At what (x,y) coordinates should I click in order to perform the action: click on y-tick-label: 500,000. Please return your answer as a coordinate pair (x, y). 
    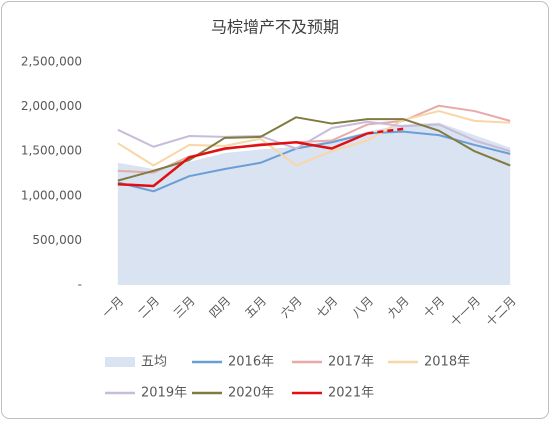
    Looking at the image, I should click on (57, 240).